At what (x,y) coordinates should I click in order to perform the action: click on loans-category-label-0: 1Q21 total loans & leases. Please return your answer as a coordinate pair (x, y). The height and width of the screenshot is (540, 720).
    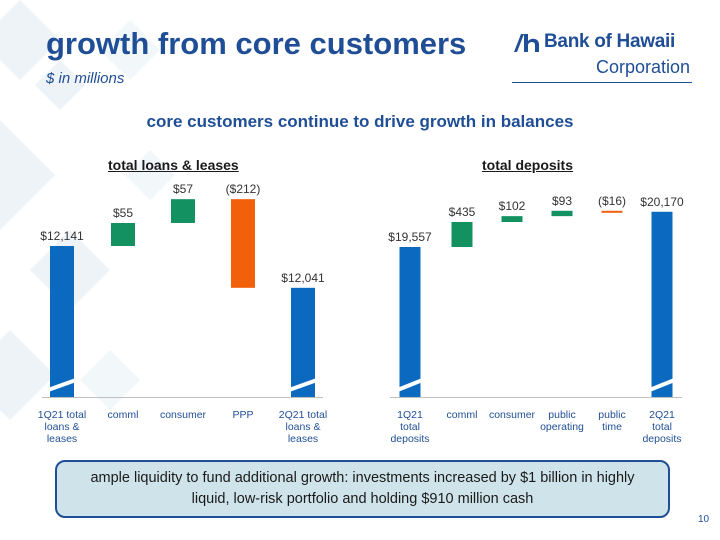
    Looking at the image, I should click on (62, 427).